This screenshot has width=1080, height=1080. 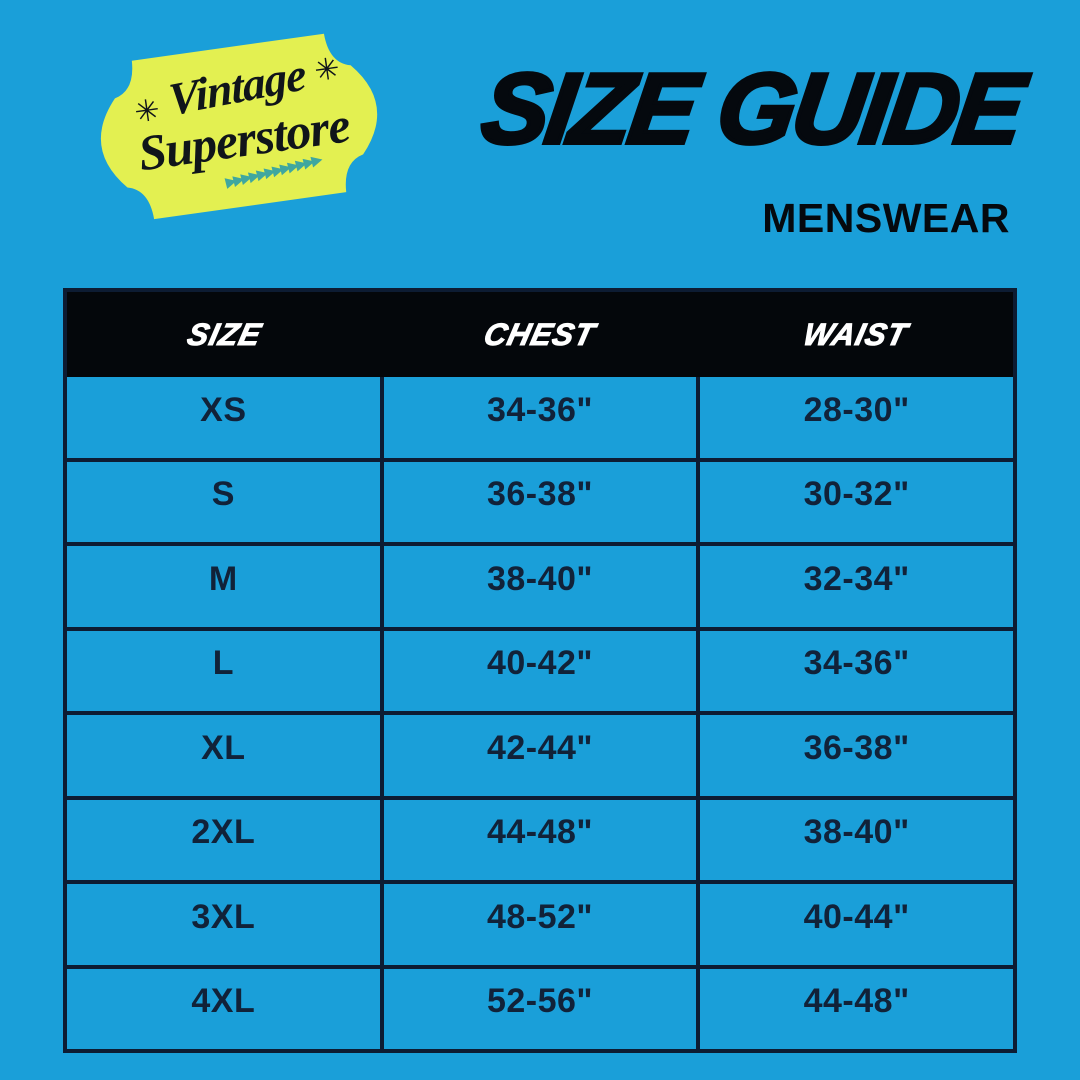 I want to click on title-block: SIZE GUIDE MENSWEAR, so click(x=751, y=137).